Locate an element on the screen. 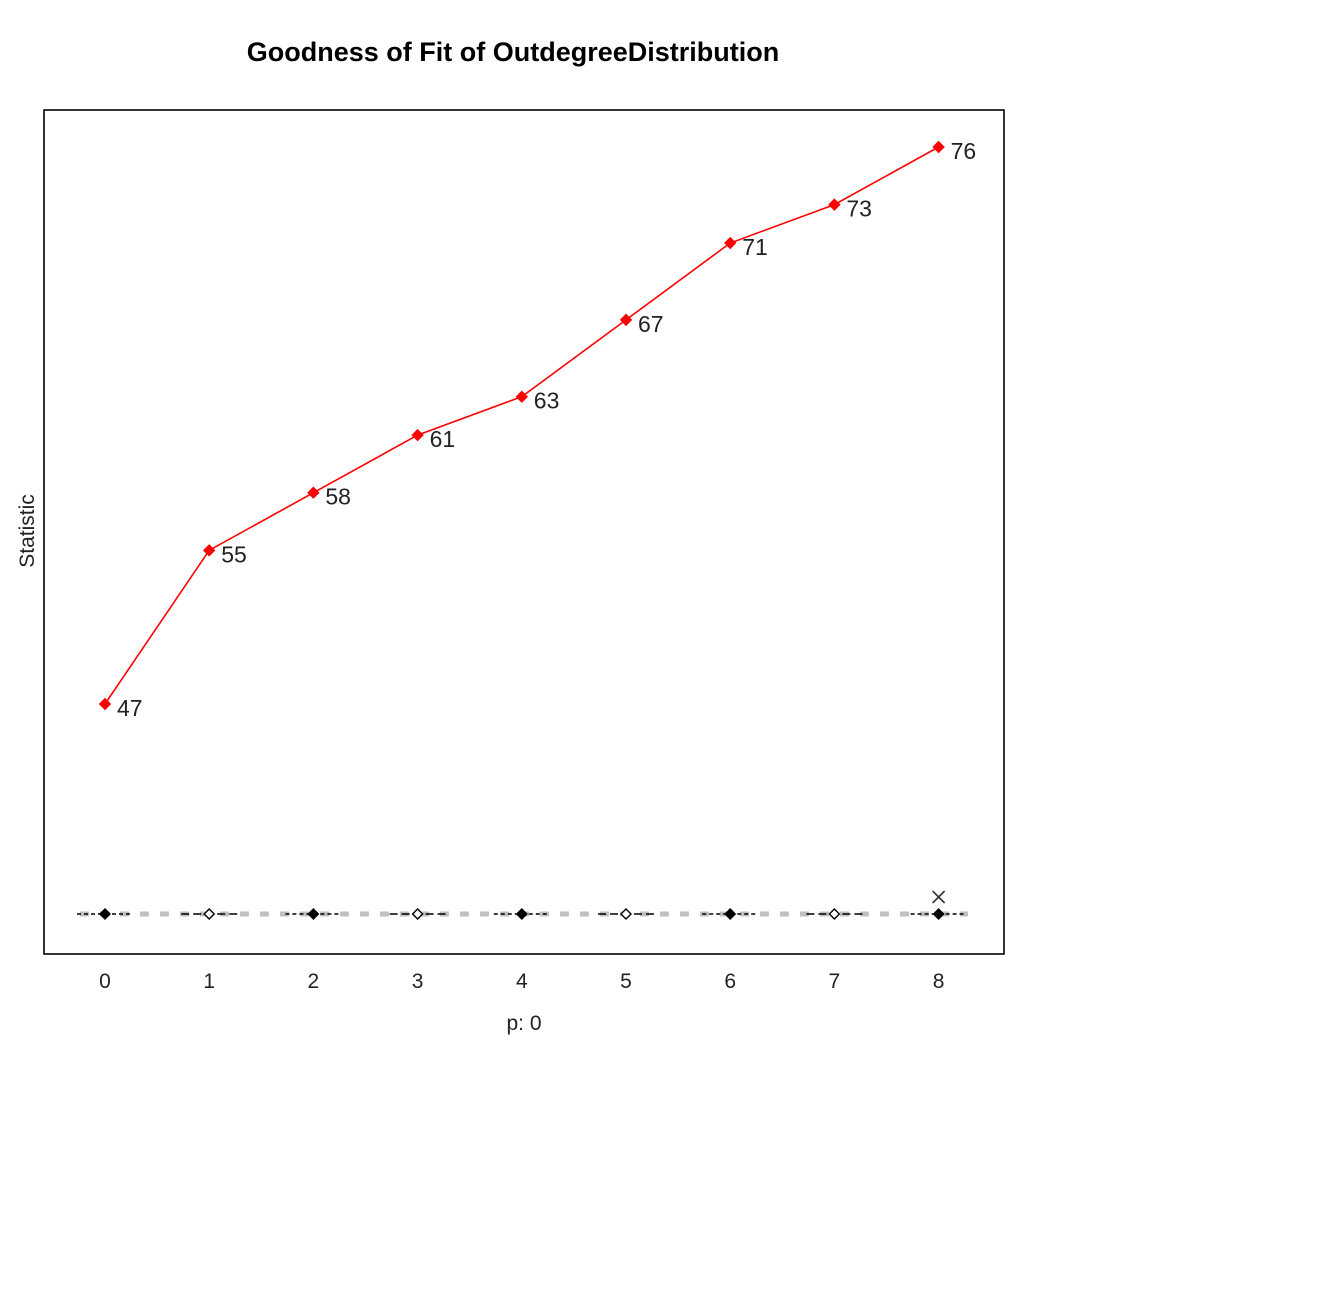 This screenshot has height=1314, width=1325. x-tick-label: 1 is located at coordinates (209, 981).